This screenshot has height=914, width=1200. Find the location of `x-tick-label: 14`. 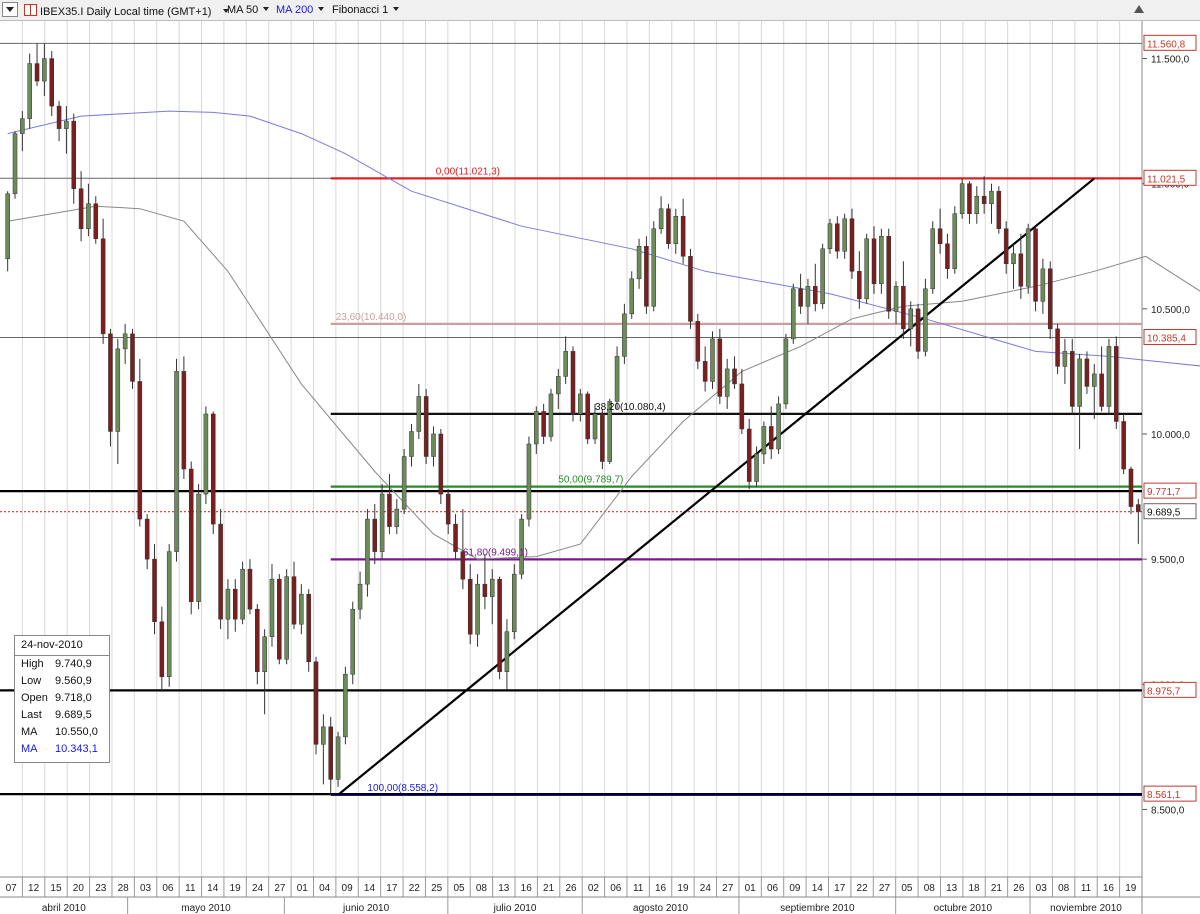

x-tick-label: 14 is located at coordinates (370, 888).